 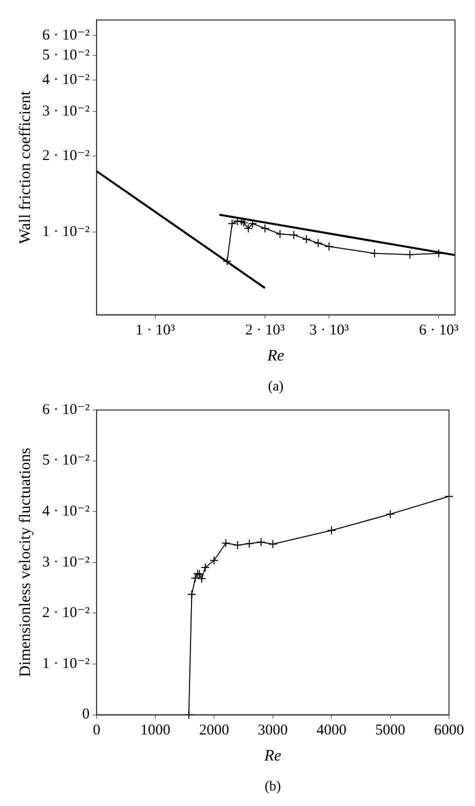 What do you see at coordinates (25, 563) in the screenshot?
I see `y-axis-title: Dimensionless velocity fluctuations` at bounding box center [25, 563].